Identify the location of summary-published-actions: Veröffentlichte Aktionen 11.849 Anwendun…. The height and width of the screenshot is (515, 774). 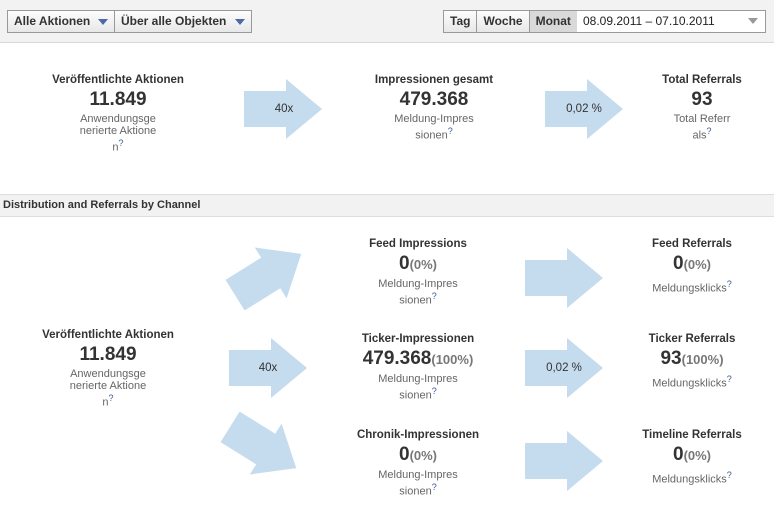
(118, 113).